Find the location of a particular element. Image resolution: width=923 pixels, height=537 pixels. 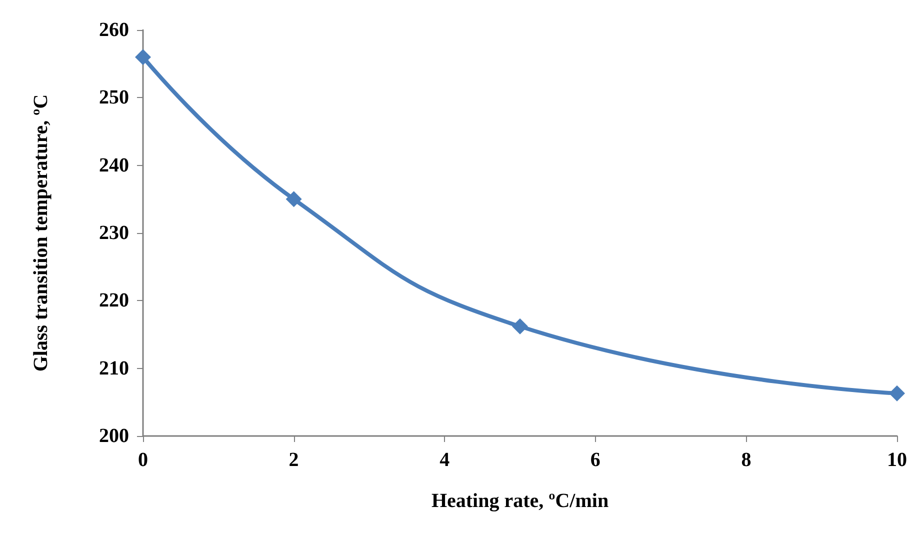

y-tick-label: 240 is located at coordinates (114, 165).